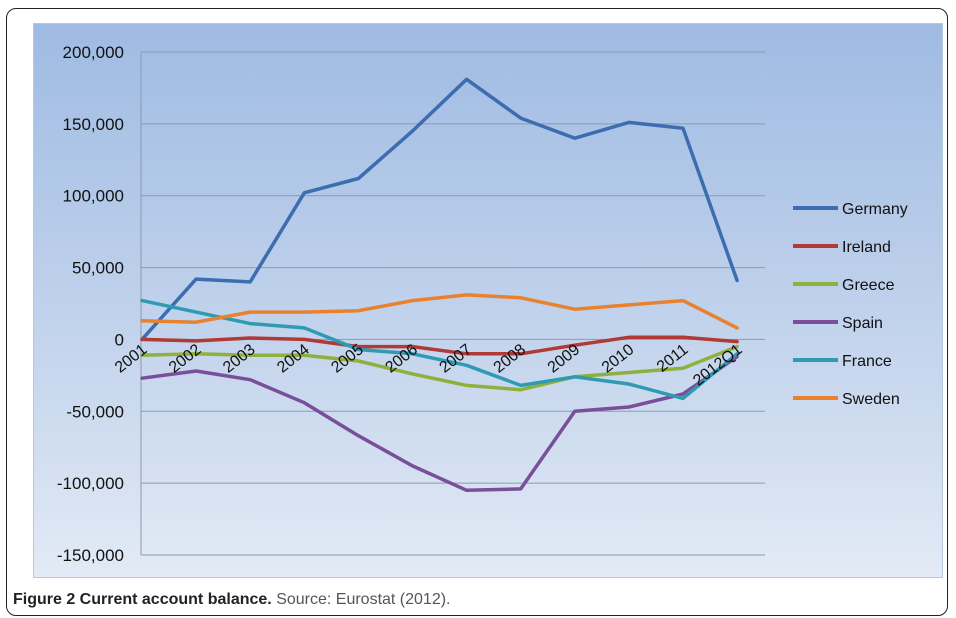  What do you see at coordinates (871, 399) in the screenshot?
I see `legend-label-sweden: Sweden` at bounding box center [871, 399].